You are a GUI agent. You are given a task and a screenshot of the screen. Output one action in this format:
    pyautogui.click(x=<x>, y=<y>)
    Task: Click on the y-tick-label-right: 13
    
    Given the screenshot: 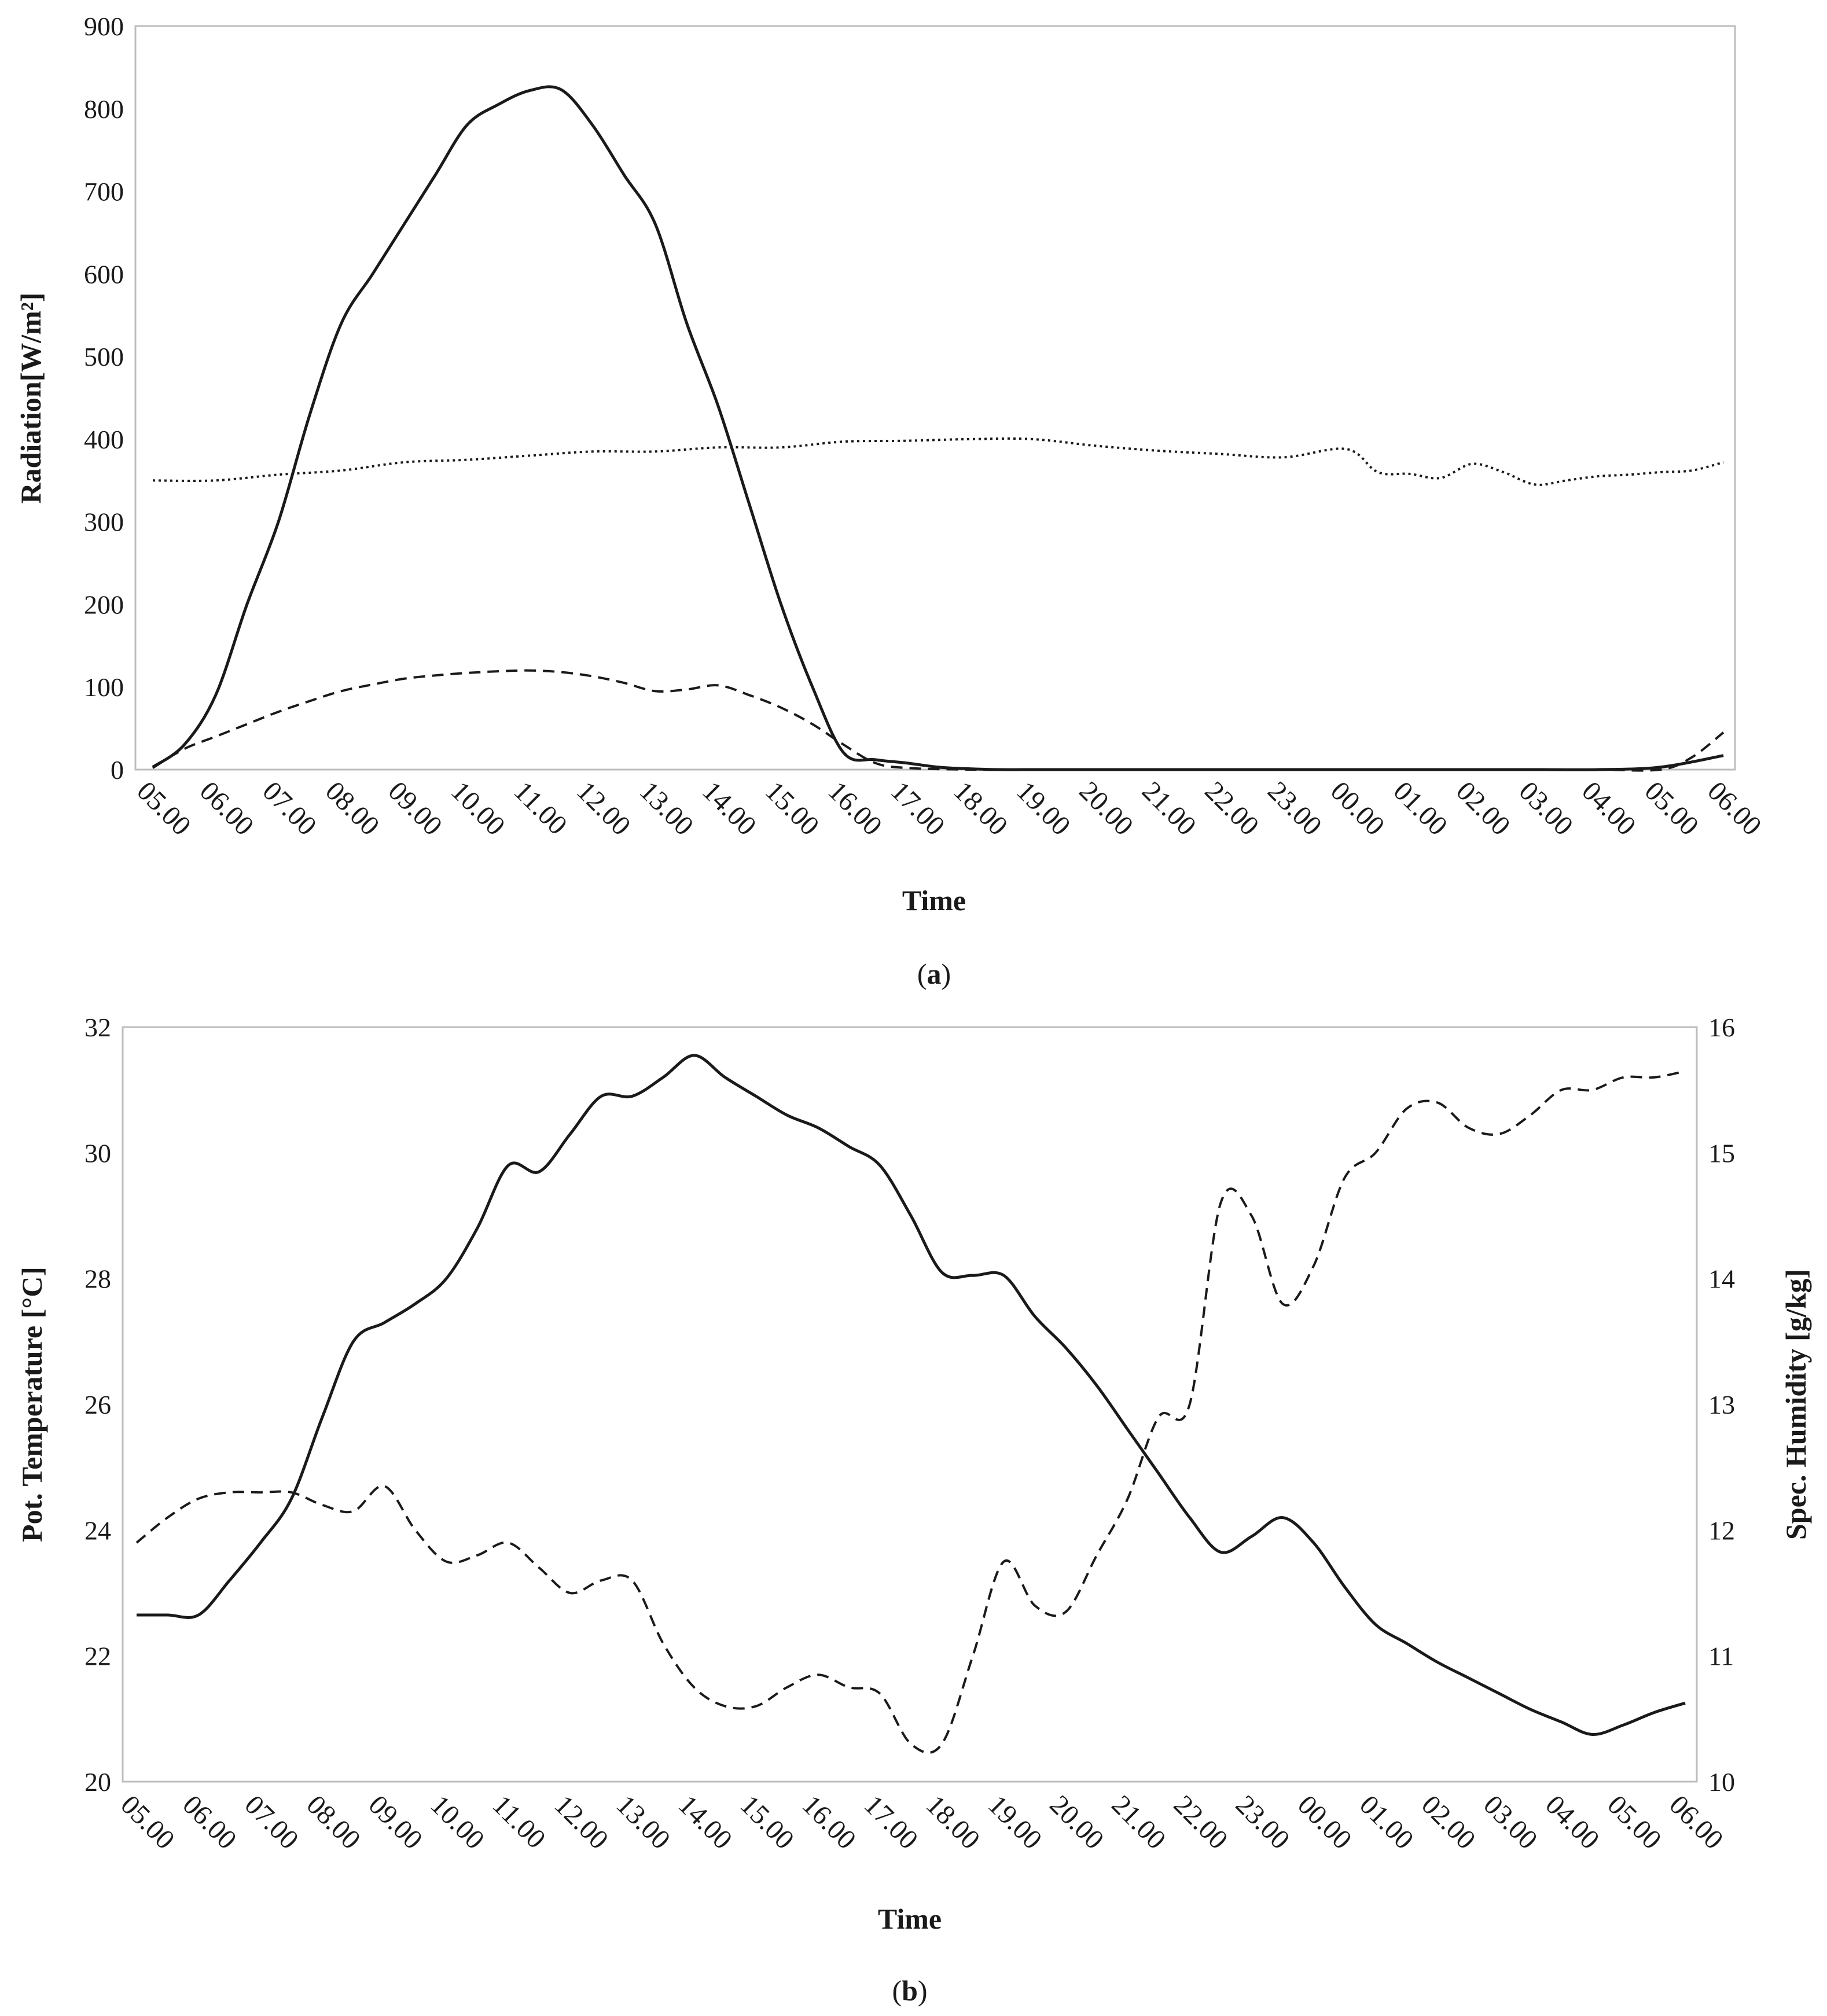 What is the action you would take?
    pyautogui.click(x=1721, y=1404)
    